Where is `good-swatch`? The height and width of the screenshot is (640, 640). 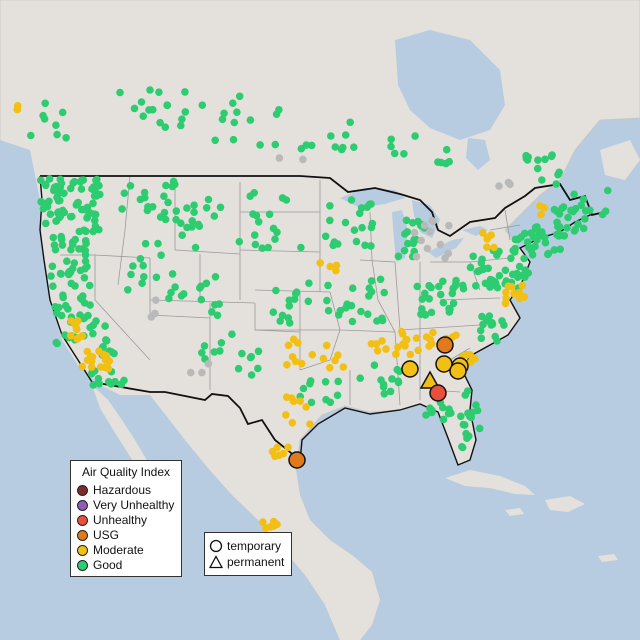
good-swatch is located at coordinates (82, 565).